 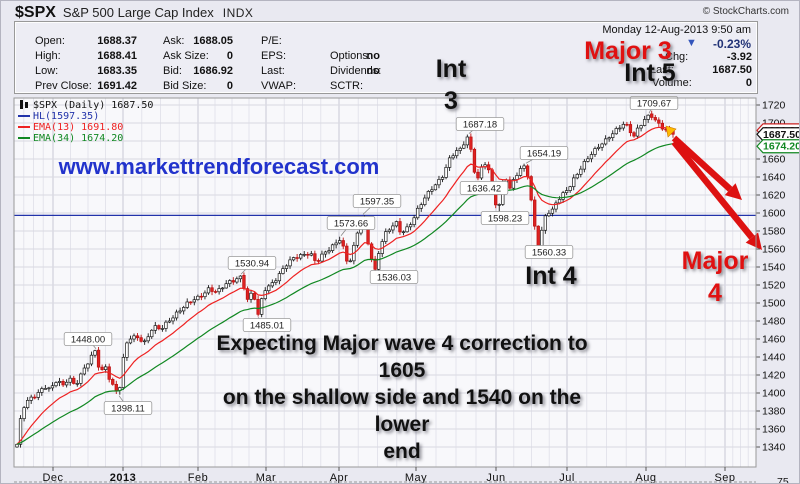 I want to click on quote-label: Dividends:, so click(x=356, y=71).